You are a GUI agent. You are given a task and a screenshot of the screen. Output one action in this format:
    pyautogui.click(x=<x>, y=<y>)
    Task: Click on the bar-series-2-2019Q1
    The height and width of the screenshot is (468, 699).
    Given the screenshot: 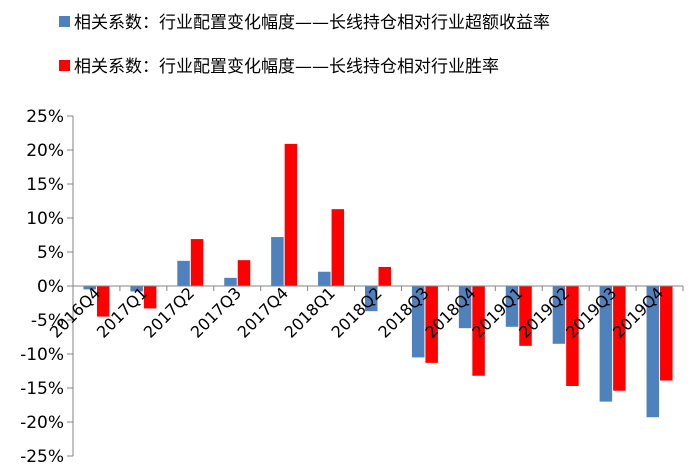 What is the action you would take?
    pyautogui.click(x=525, y=316)
    